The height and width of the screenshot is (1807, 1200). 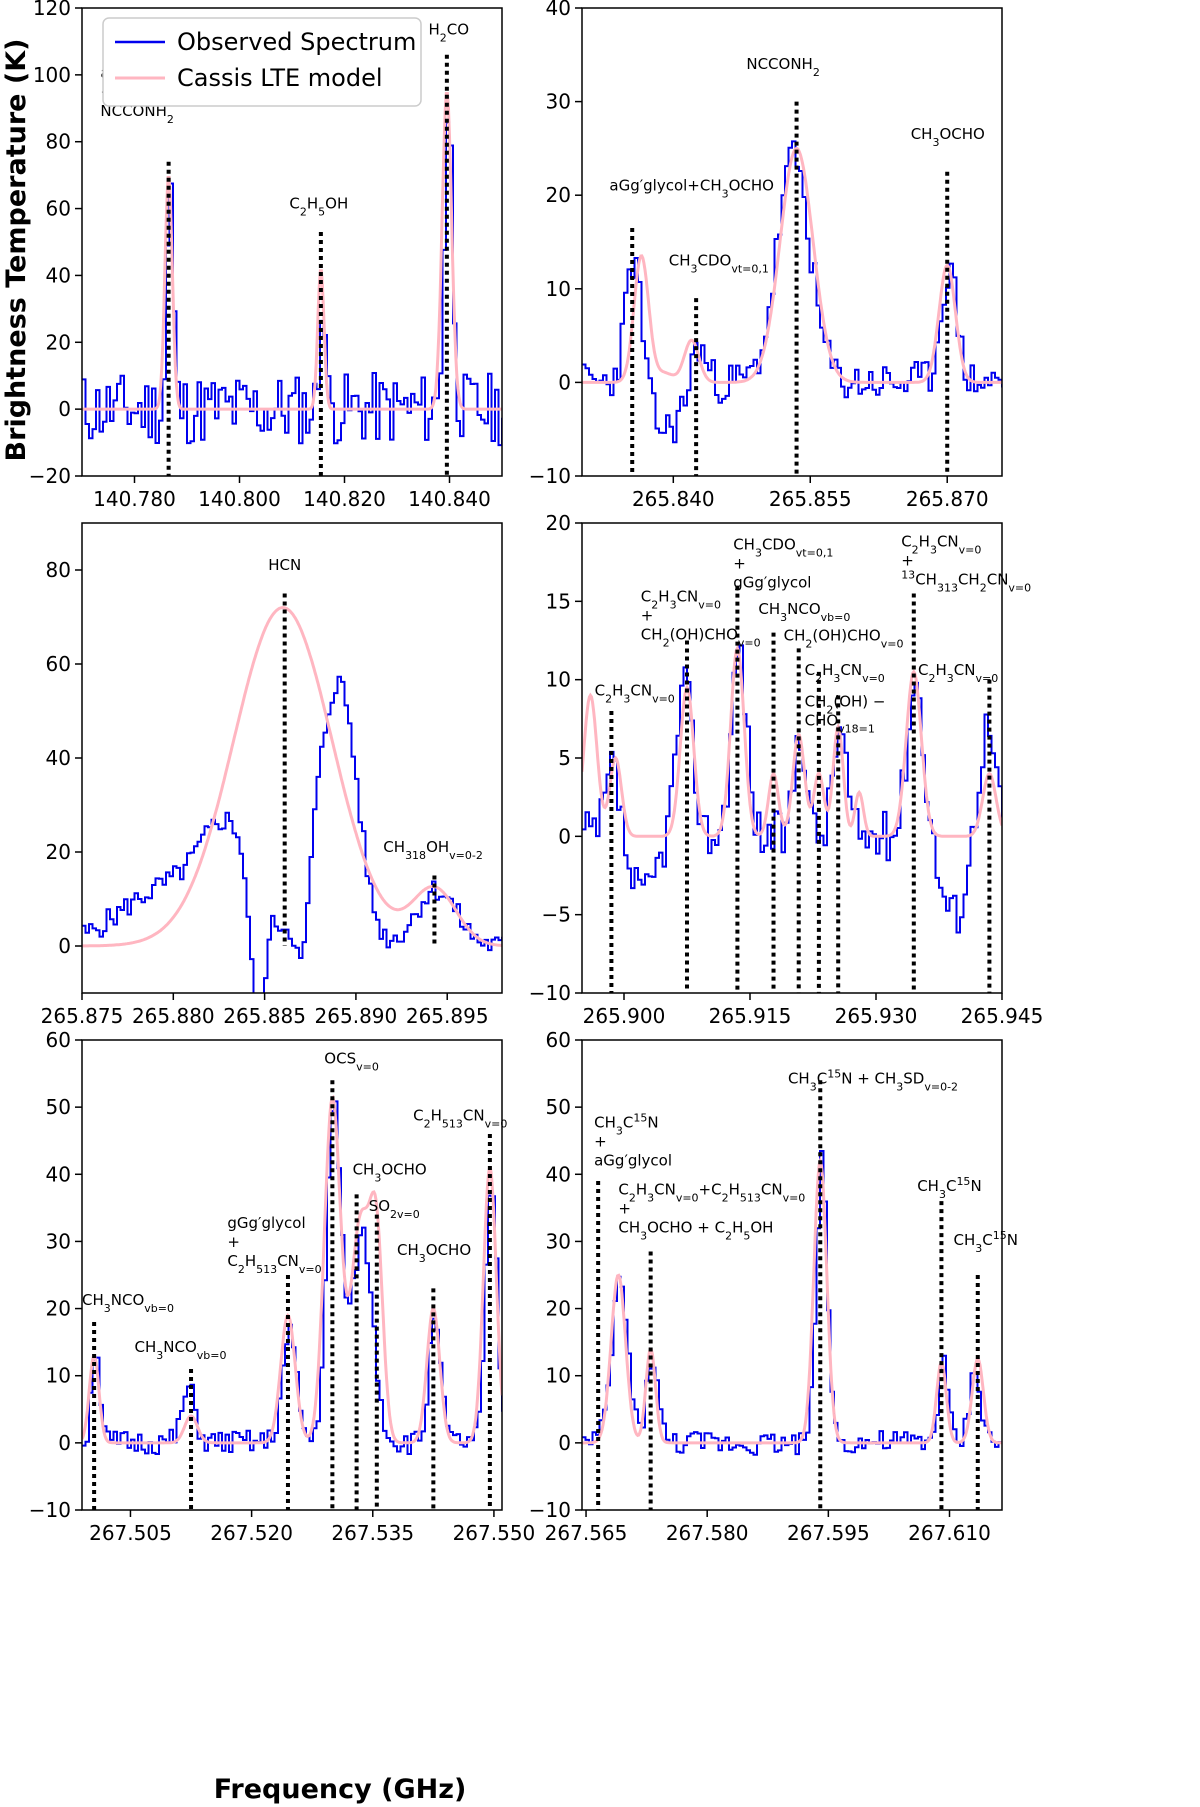 I want to click on x-tick-label: 265.880, so click(x=173, y=1016).